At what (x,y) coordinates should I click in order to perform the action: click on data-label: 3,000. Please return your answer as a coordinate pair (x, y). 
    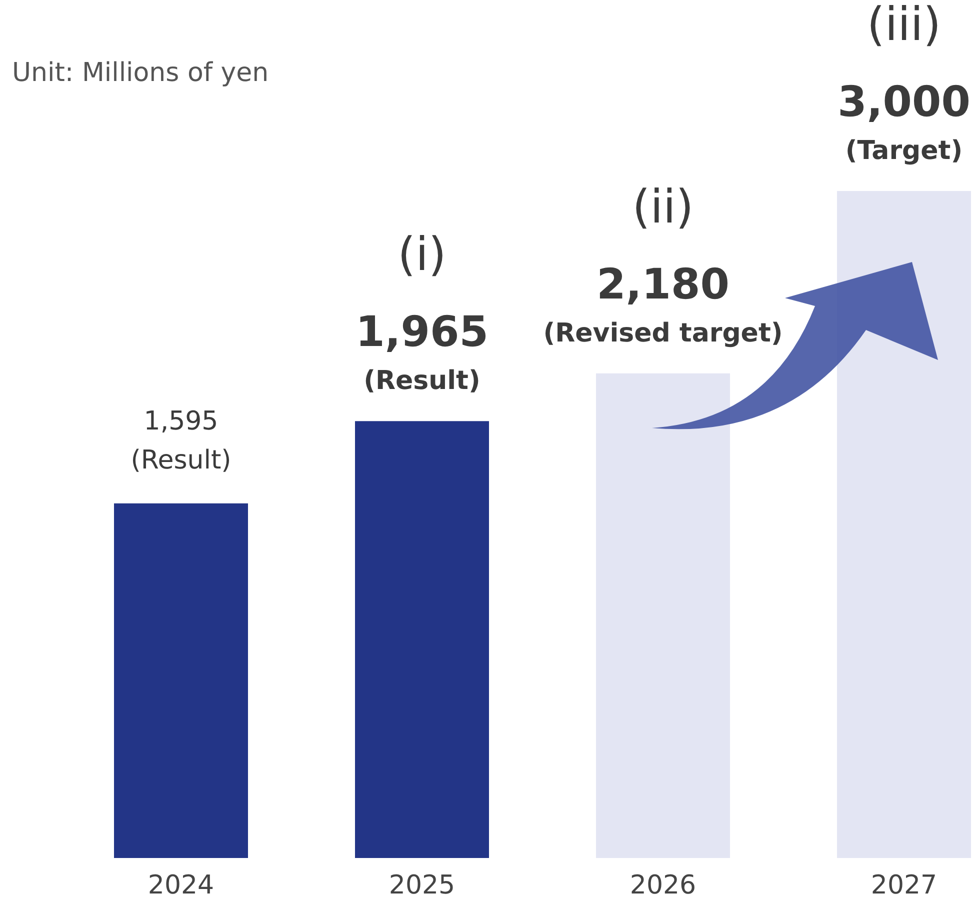
    Looking at the image, I should click on (904, 101).